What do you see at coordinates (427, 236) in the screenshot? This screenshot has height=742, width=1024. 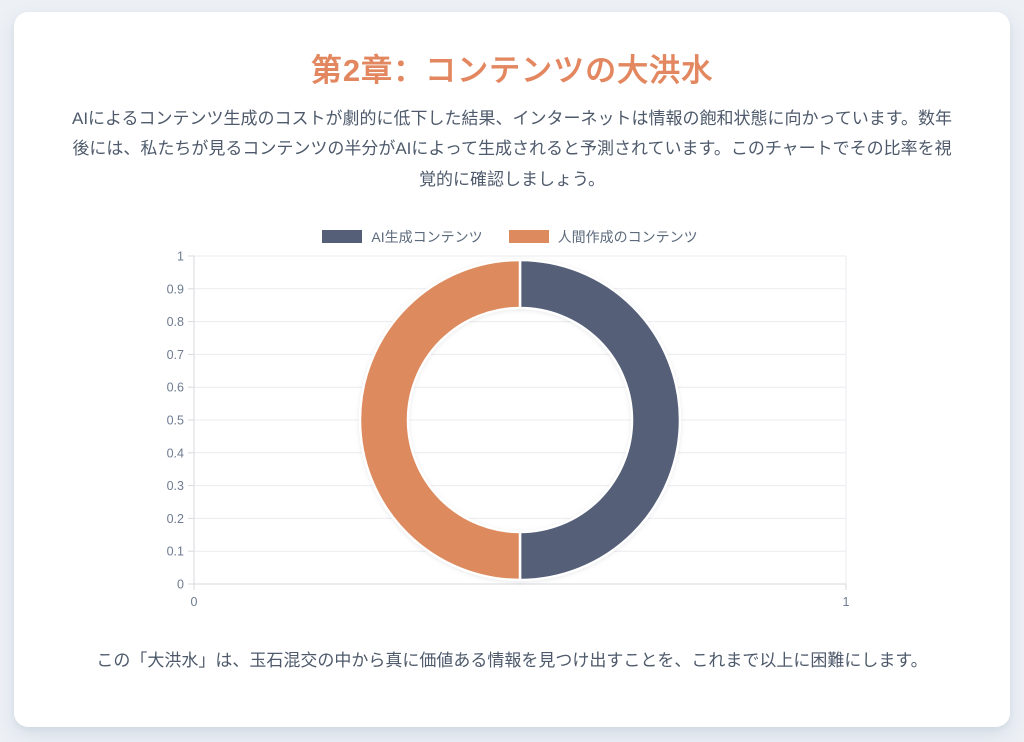 I see `legend-label: AI生成コンテンツ` at bounding box center [427, 236].